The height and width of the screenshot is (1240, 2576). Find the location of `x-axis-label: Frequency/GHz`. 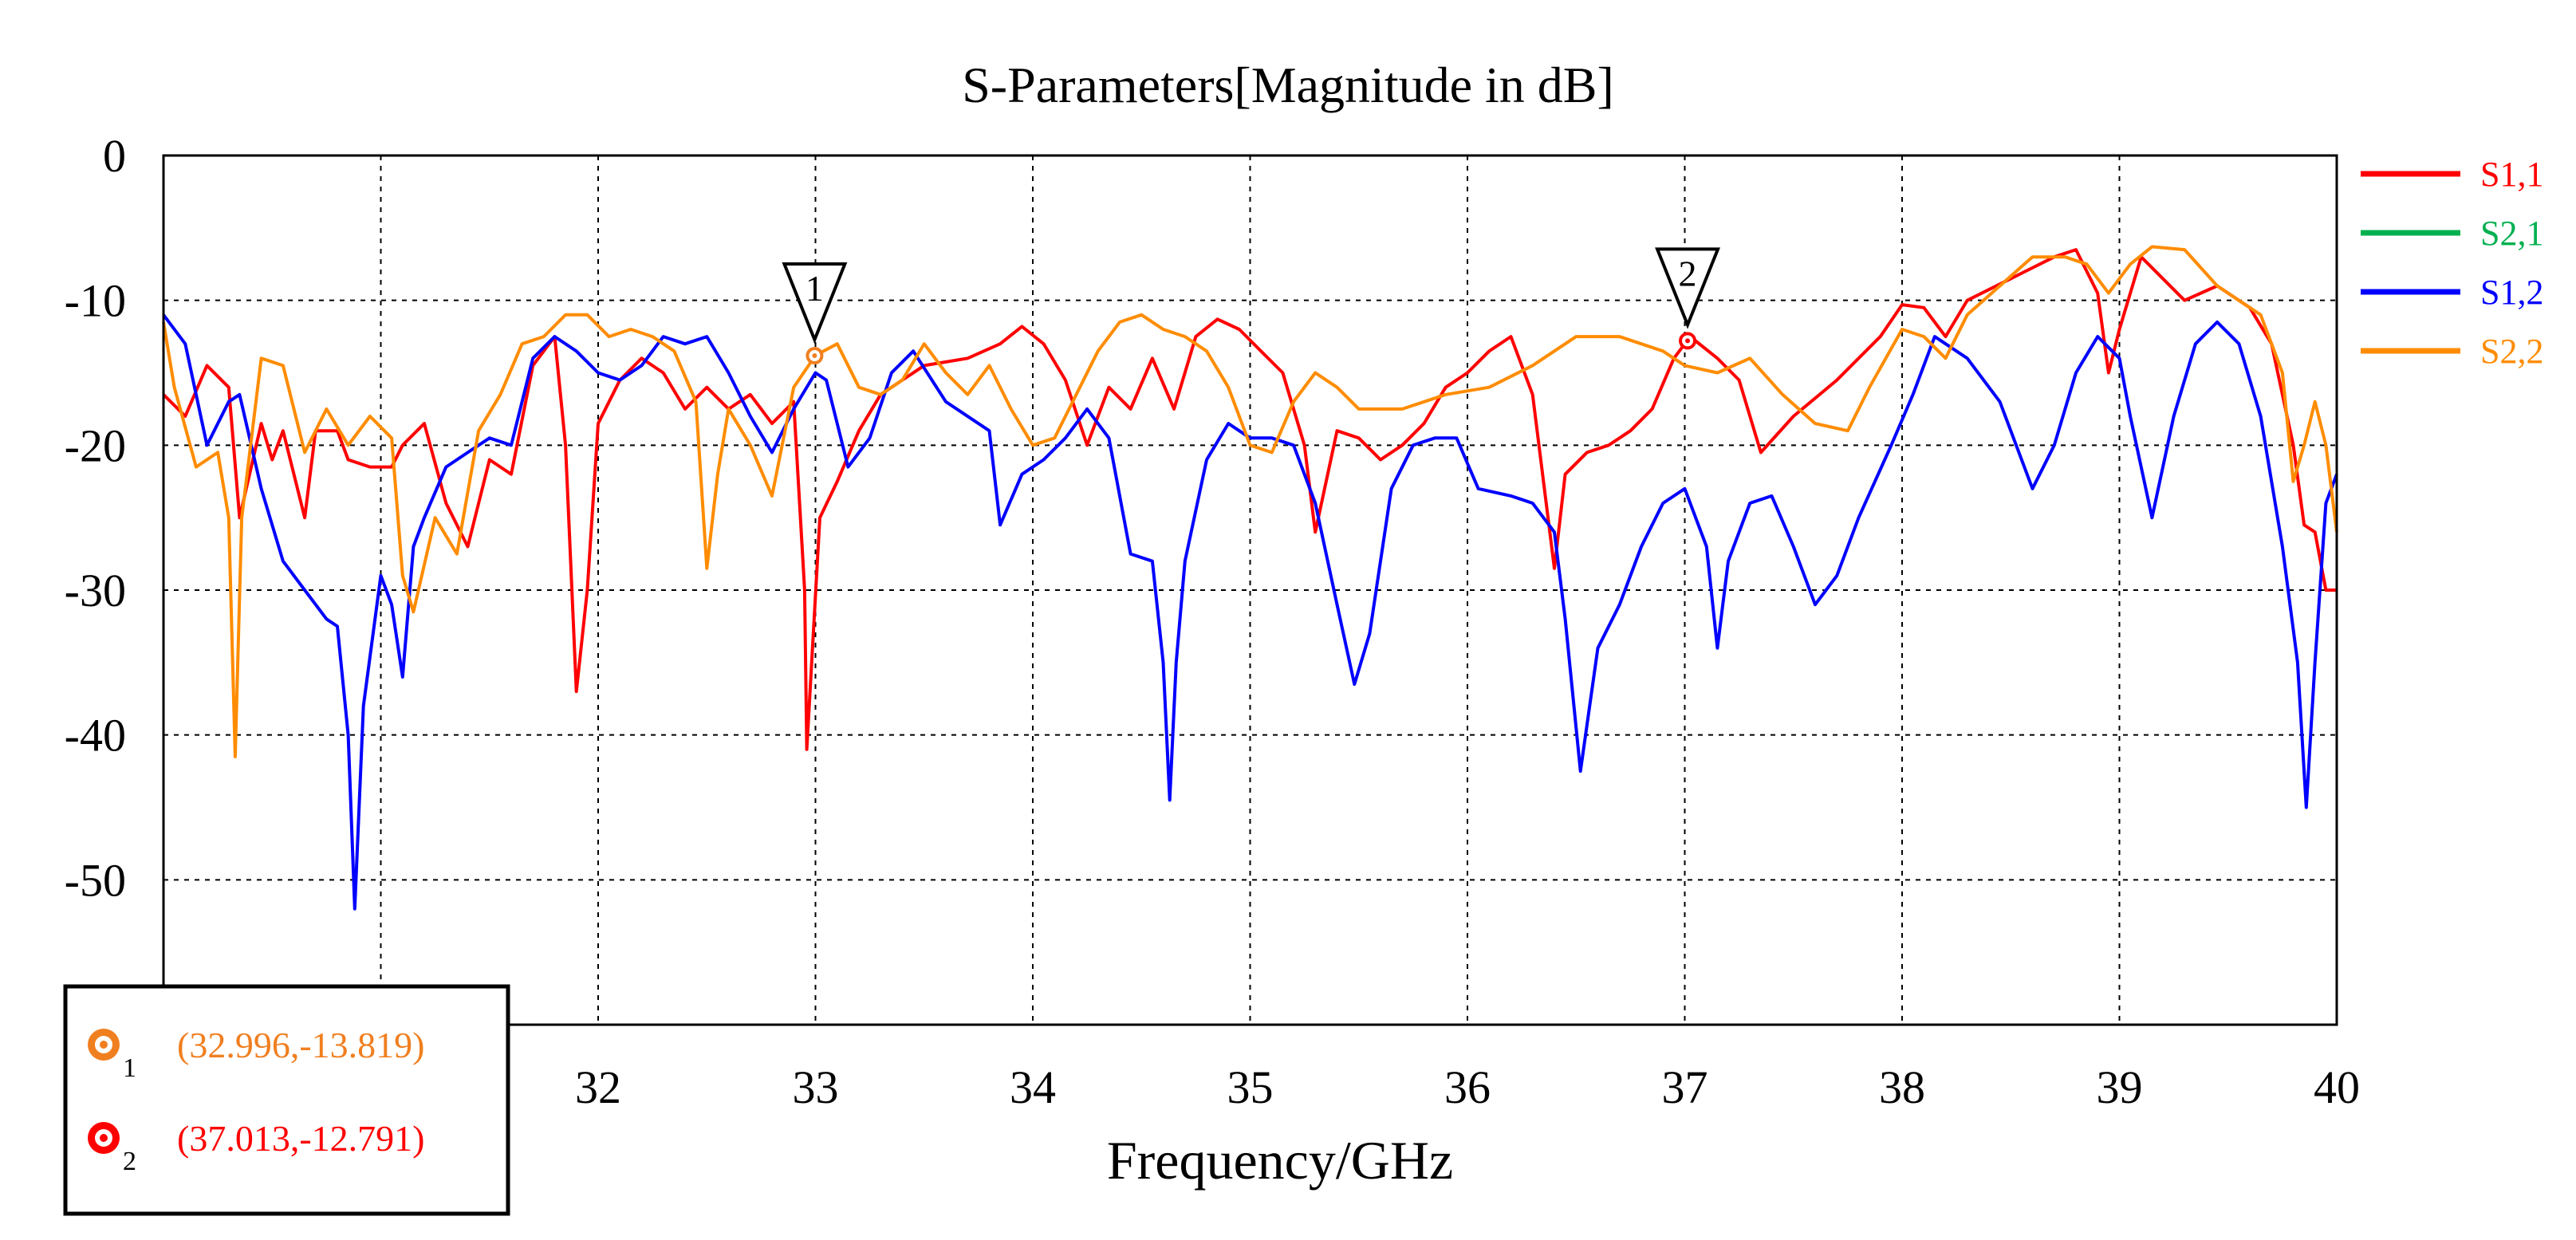

x-axis-label: Frequency/GHz is located at coordinates (1280, 1161).